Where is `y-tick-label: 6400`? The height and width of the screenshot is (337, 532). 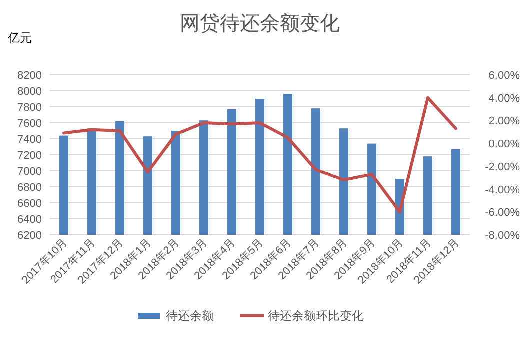
y-tick-label: 6400 is located at coordinates (30, 220).